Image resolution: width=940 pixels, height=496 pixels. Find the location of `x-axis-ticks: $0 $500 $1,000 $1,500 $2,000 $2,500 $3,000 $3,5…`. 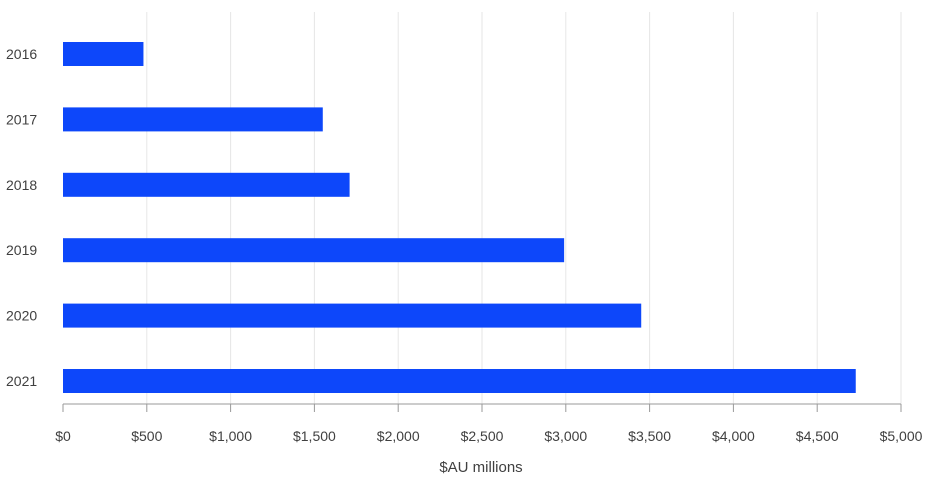

x-axis-ticks: $0 $500 $1,000 $1,500 $2,000 $2,500 $3,000 $3,5… is located at coordinates (489, 424).